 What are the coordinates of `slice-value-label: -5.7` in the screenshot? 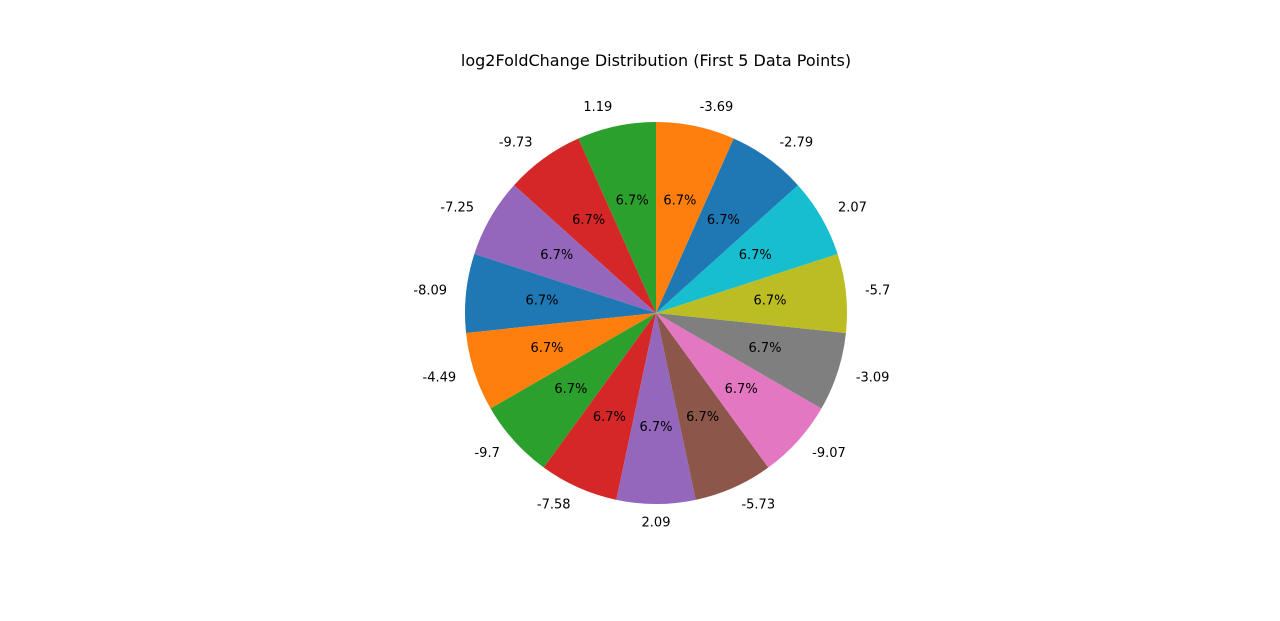 It's located at (877, 291).